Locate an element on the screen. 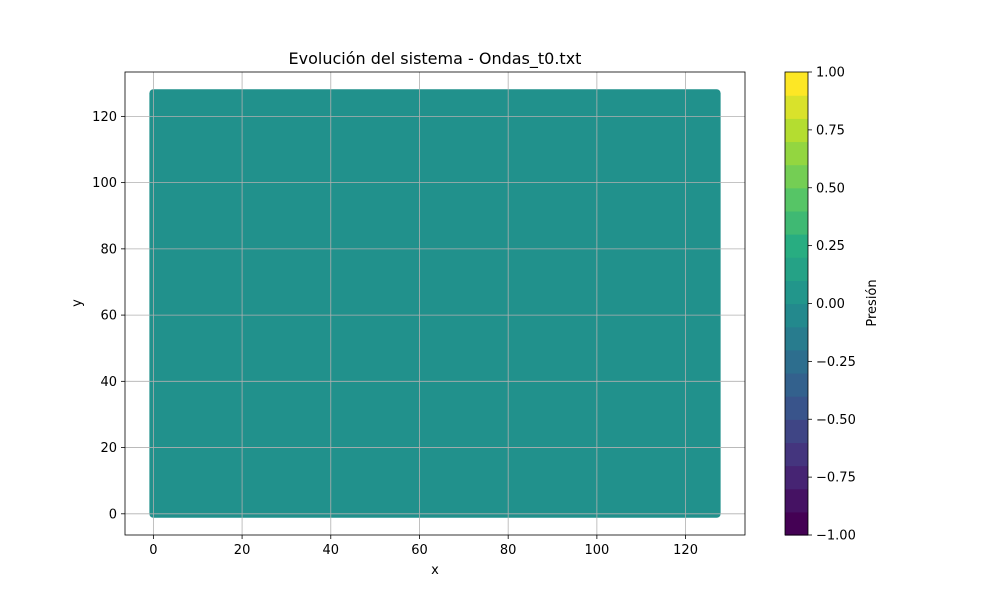 This screenshot has width=1000, height=600. x-tick-label: 120 is located at coordinates (685, 550).